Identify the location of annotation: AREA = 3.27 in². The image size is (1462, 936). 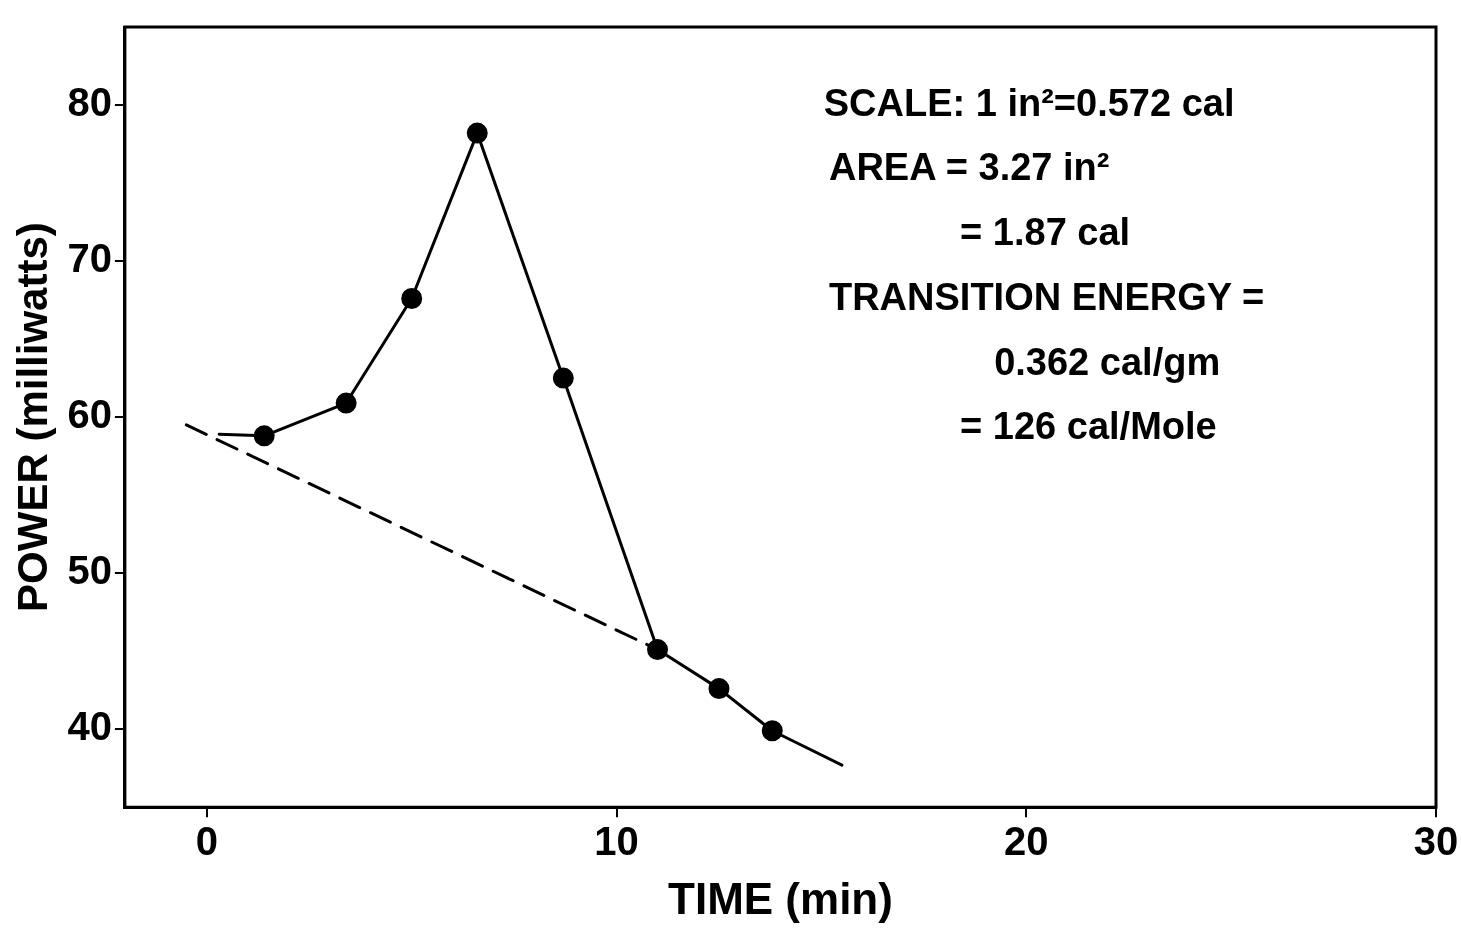
(969, 167).